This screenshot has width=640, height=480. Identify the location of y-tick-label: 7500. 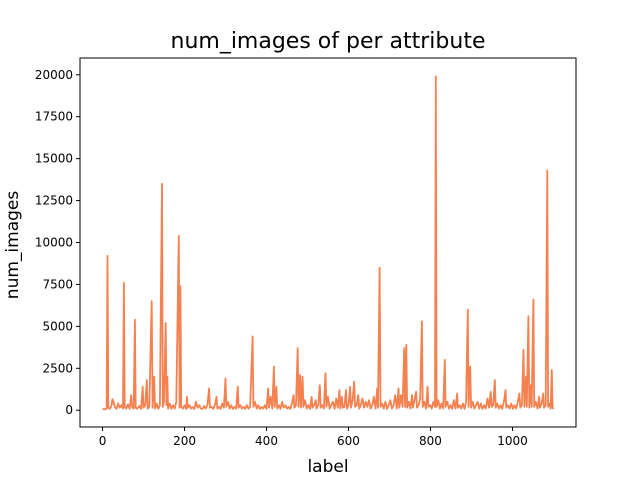
(57, 284).